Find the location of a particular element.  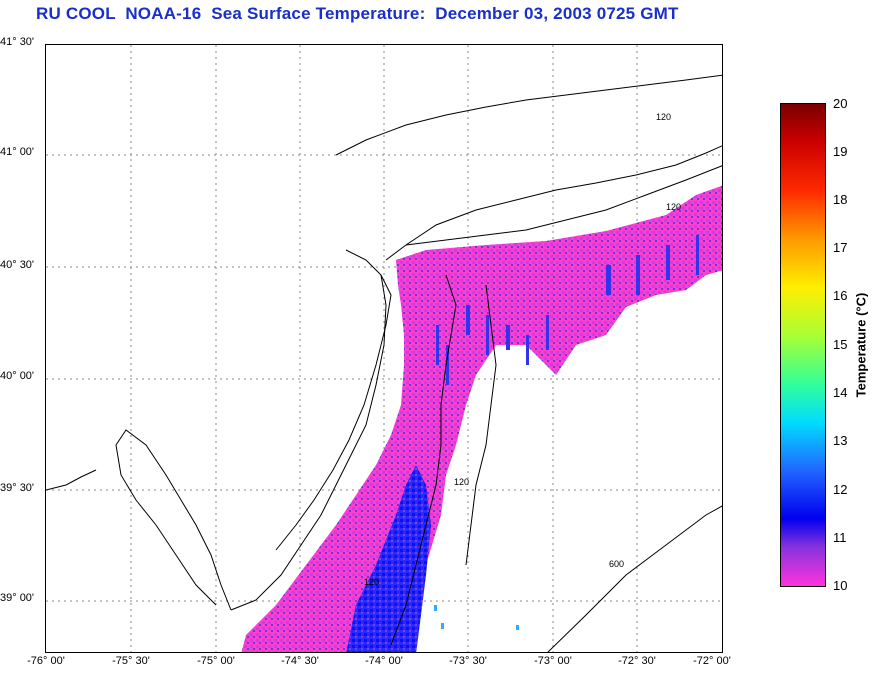

lat-label: 41° 30' is located at coordinates (17, 42).